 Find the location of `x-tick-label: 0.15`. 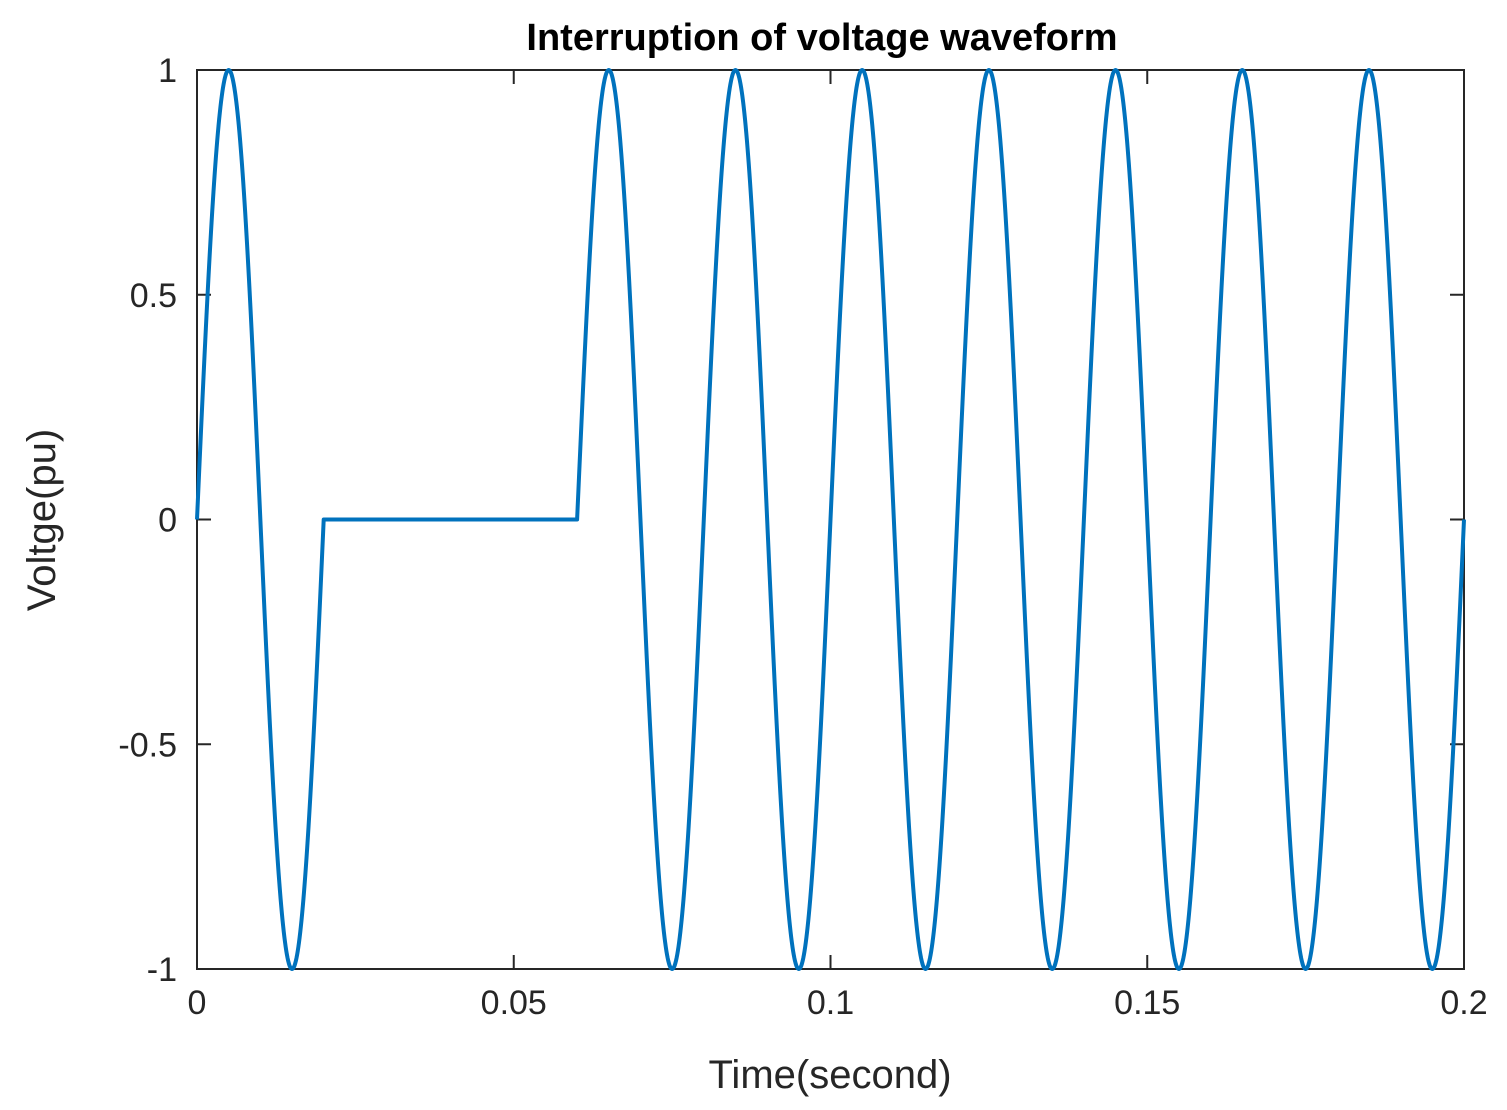

x-tick-label: 0.15 is located at coordinates (1147, 1003).